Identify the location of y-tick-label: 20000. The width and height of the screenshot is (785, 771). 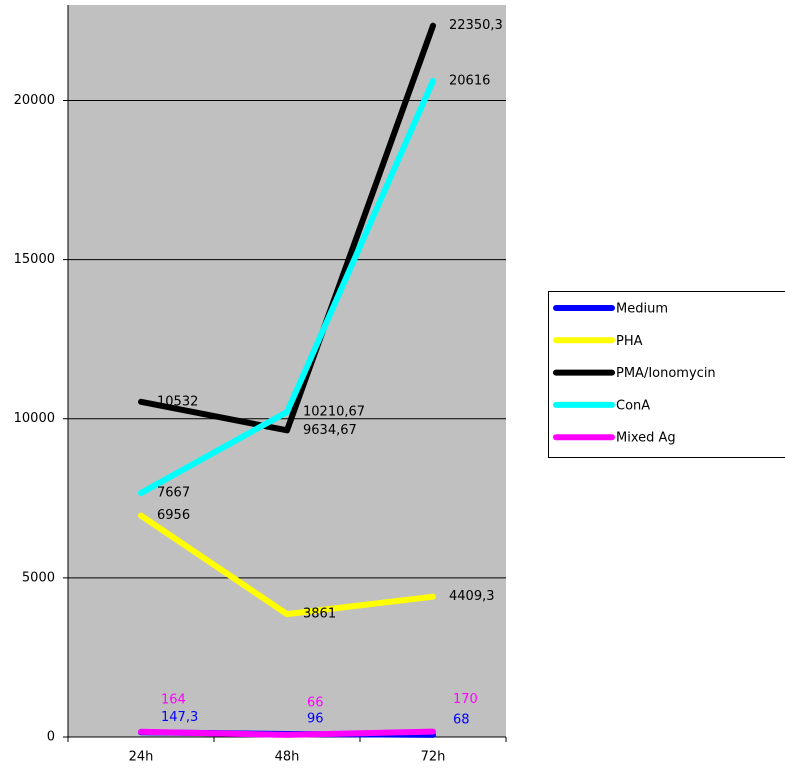
(34, 100).